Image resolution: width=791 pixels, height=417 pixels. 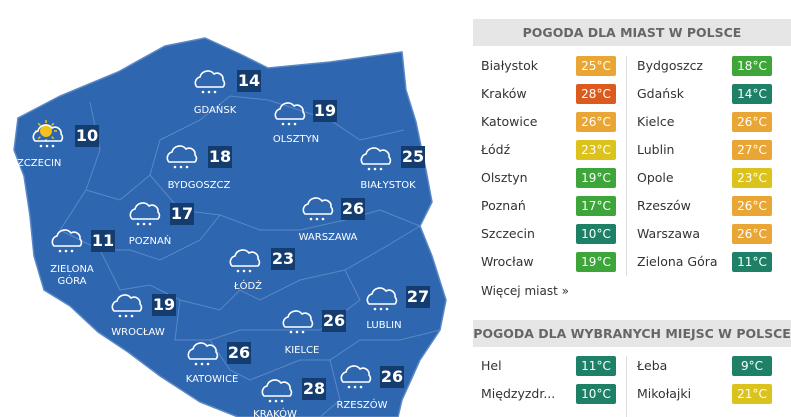 I want to click on city-name: WARSZAWA, so click(x=328, y=237).